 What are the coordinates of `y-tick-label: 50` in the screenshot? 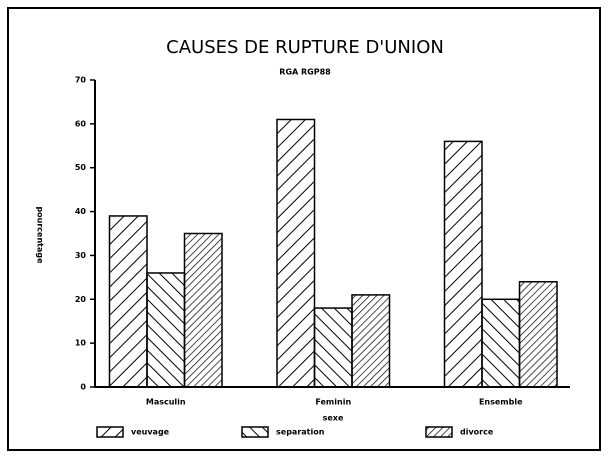 It's located at (81, 167).